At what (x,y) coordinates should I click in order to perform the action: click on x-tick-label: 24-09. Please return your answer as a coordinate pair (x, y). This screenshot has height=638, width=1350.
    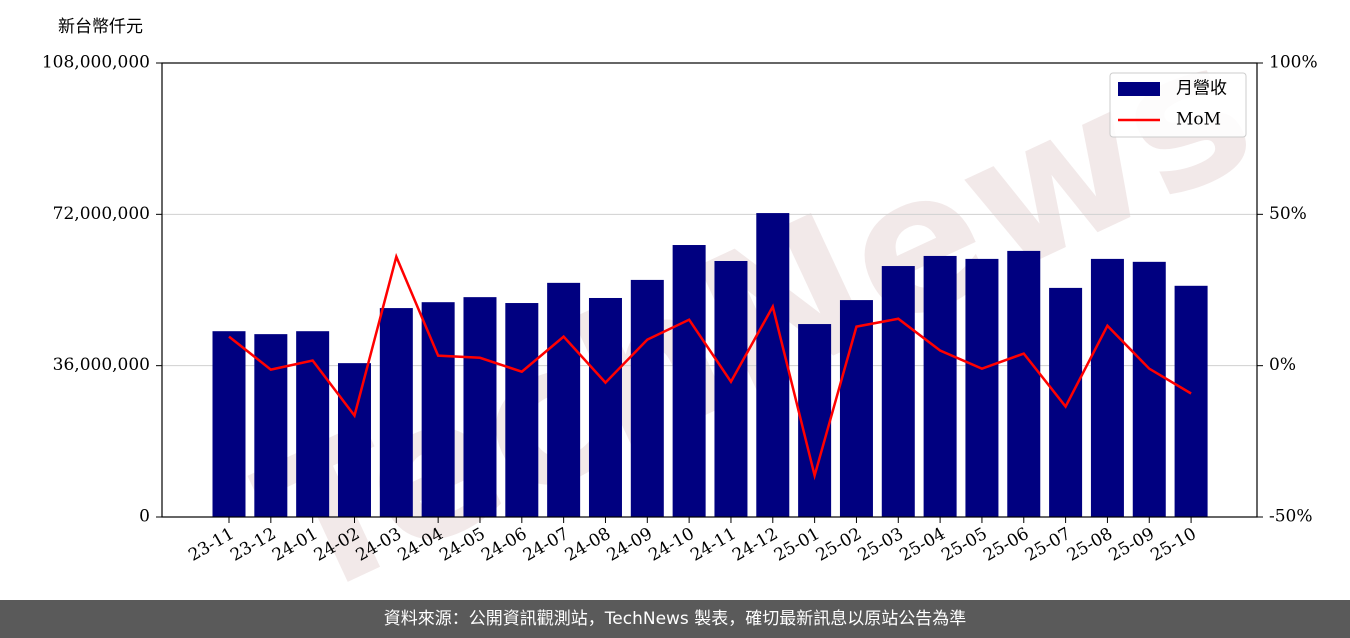
    Looking at the image, I should click on (630, 545).